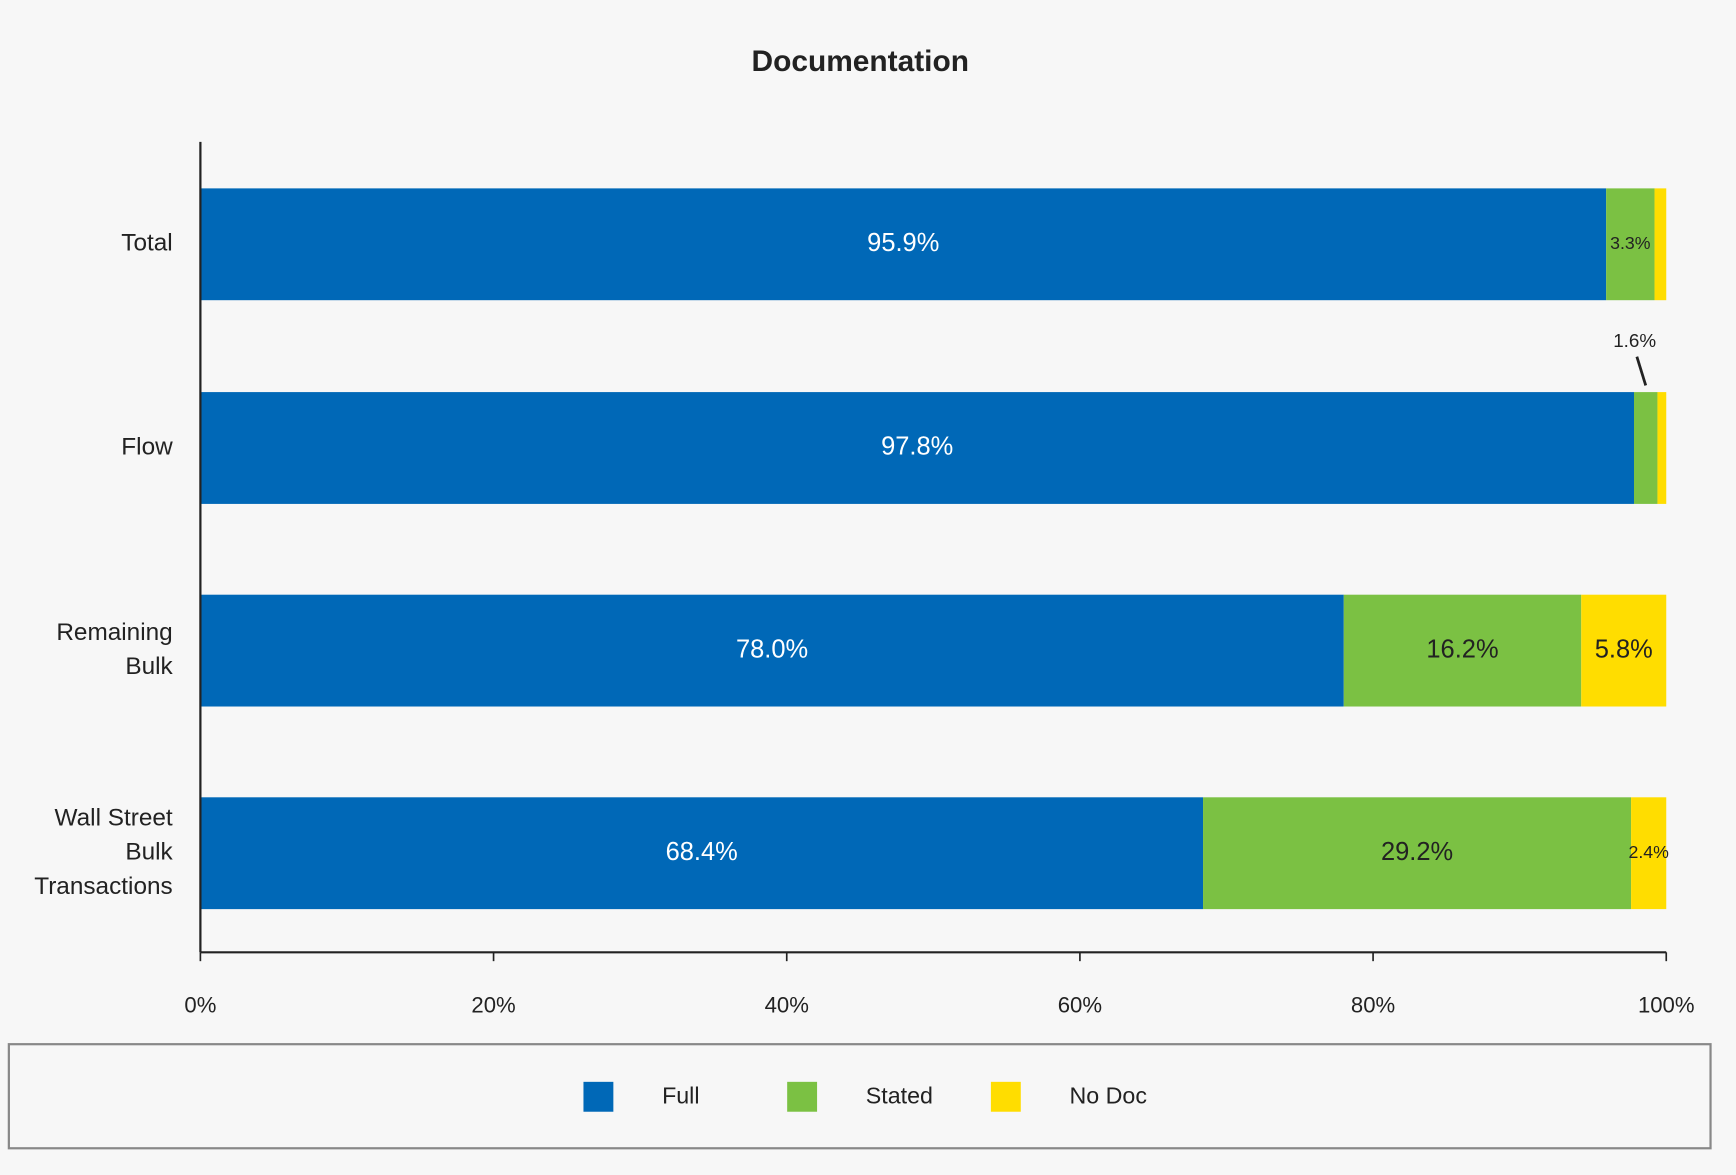 The width and height of the screenshot is (1736, 1175). Describe the element at coordinates (114, 817) in the screenshot. I see `y-tick-label: Wall Street` at that location.